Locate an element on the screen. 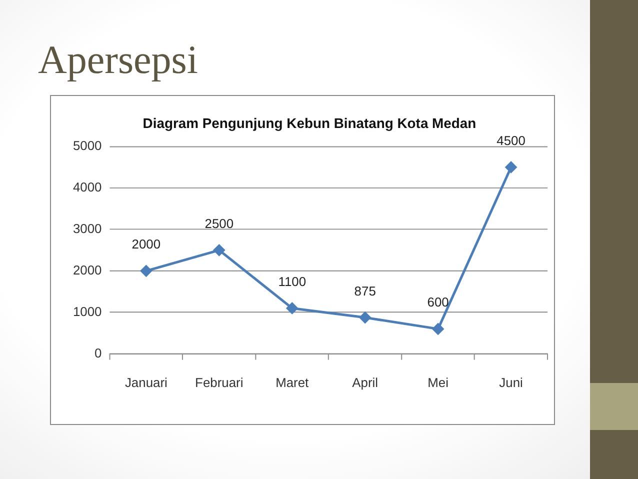 The width and height of the screenshot is (638, 479). chart-title: Apersepsi is located at coordinates (118, 60).